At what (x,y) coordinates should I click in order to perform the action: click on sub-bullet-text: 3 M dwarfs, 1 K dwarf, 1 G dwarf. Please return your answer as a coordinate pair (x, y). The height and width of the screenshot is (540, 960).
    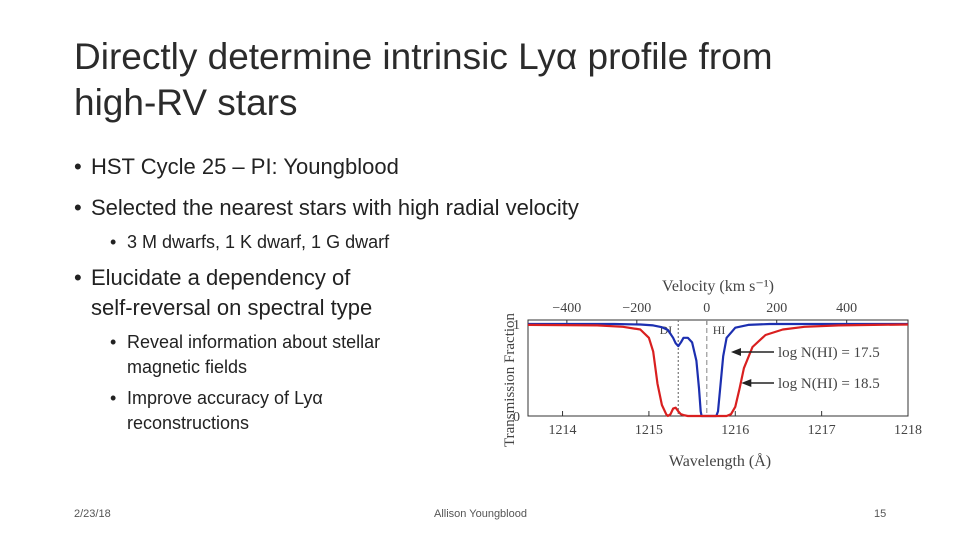
    Looking at the image, I should click on (258, 242).